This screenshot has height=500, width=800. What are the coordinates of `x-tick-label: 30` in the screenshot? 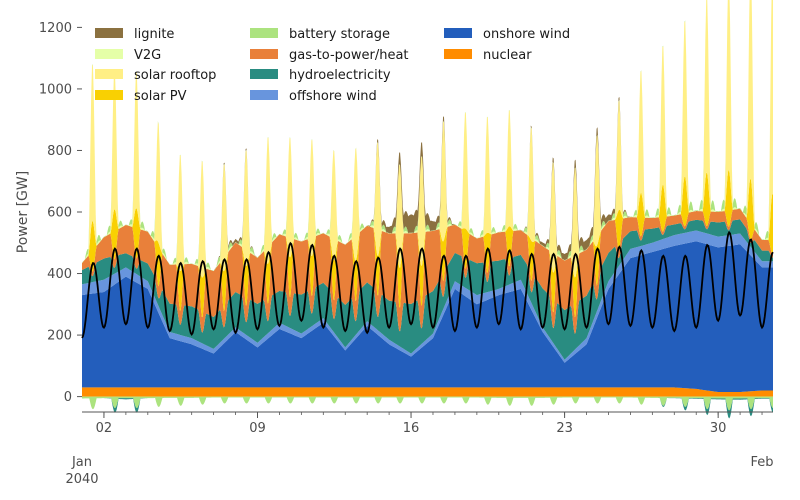 It's located at (718, 428).